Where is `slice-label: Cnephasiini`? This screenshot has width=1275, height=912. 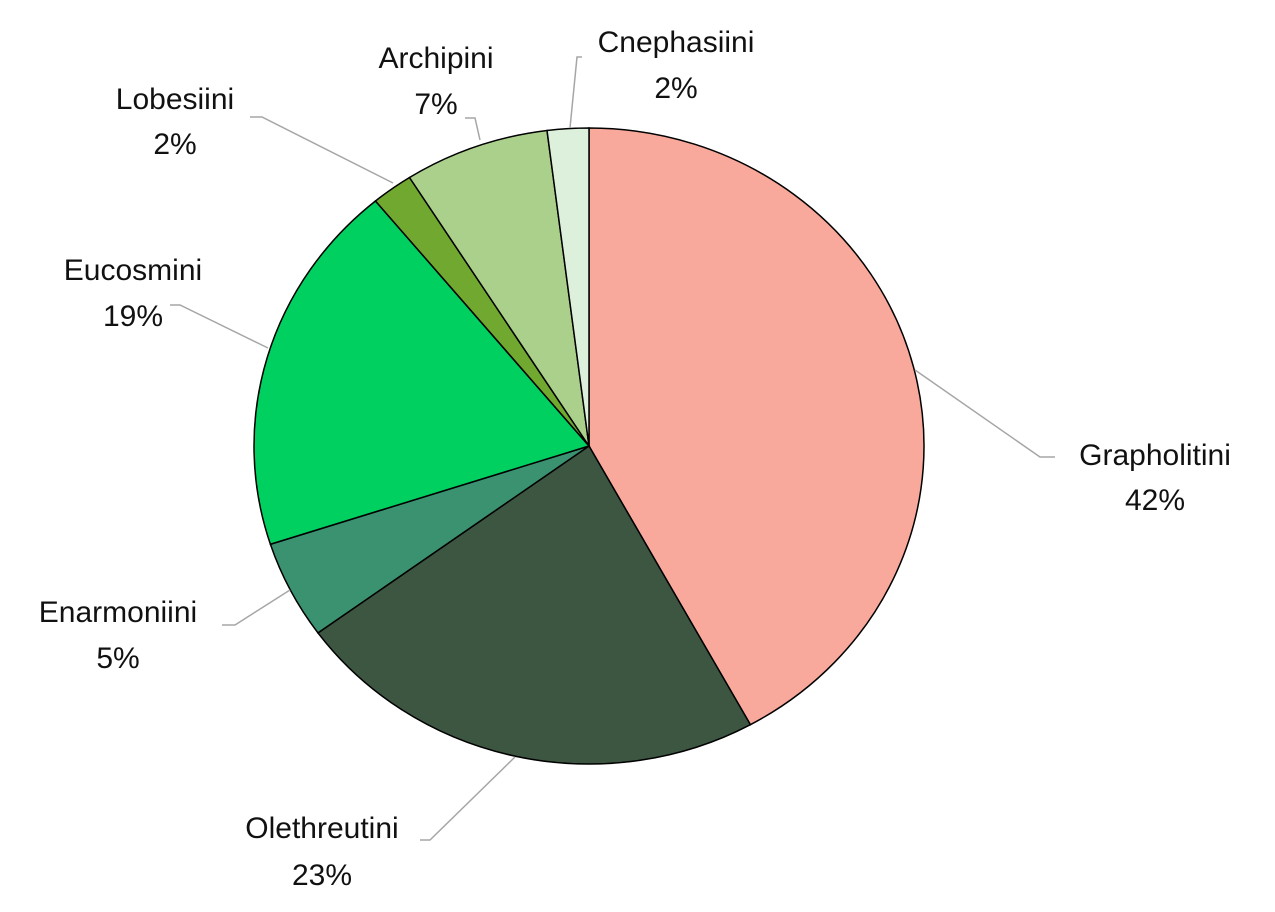 slice-label: Cnephasiini is located at coordinates (676, 42).